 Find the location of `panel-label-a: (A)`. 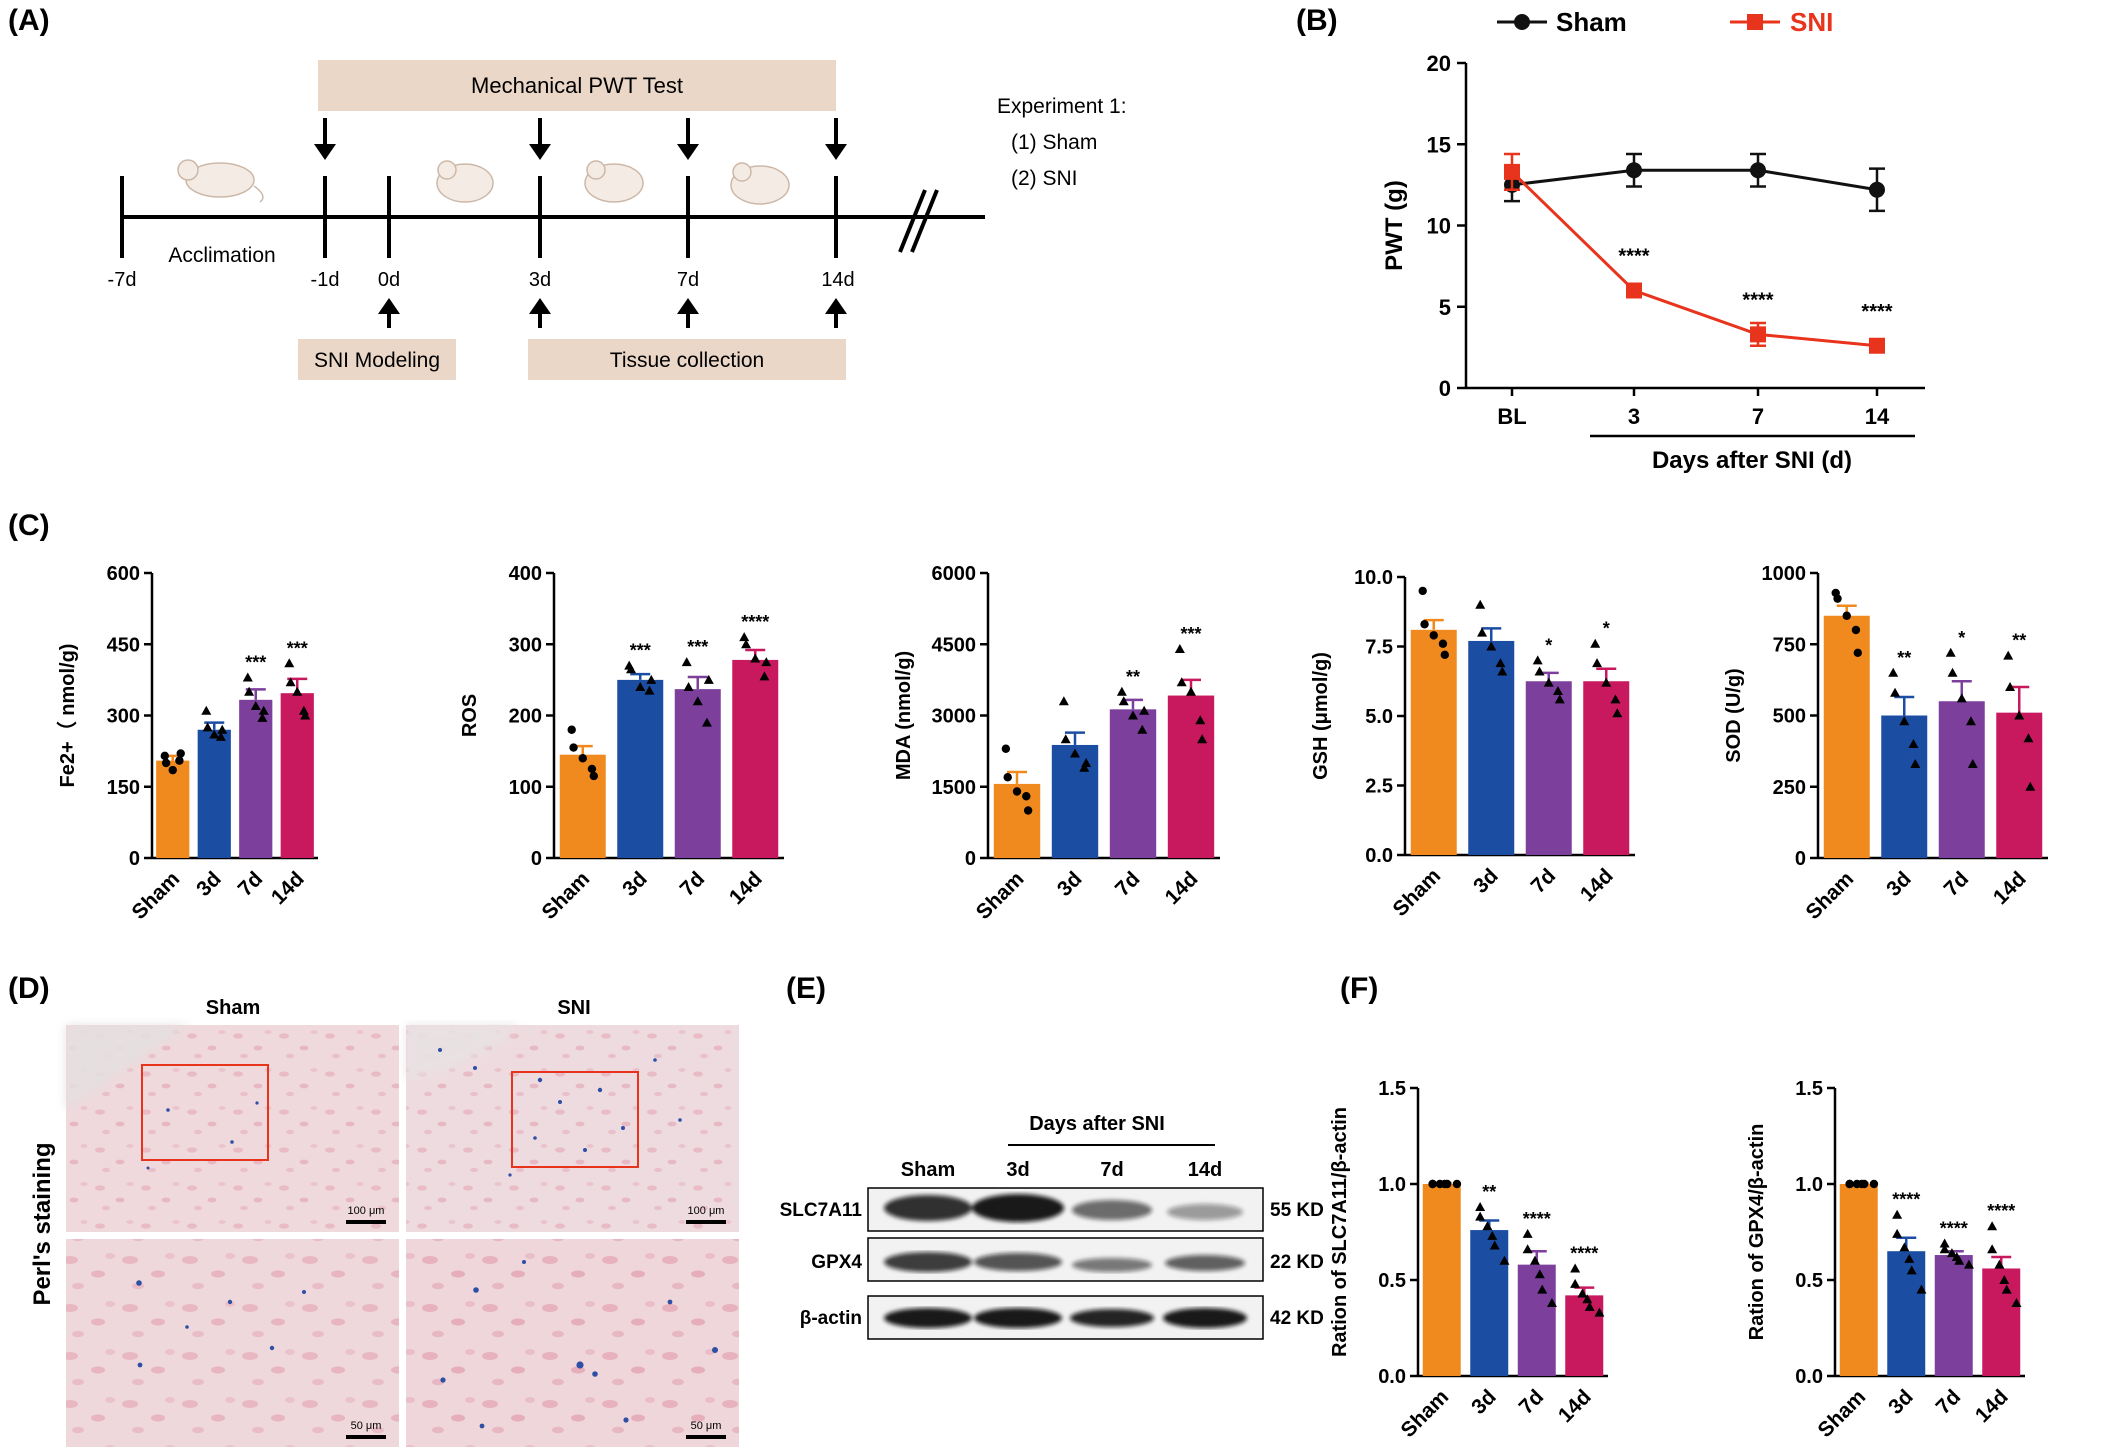

panel-label-a: (A) is located at coordinates (29, 20).